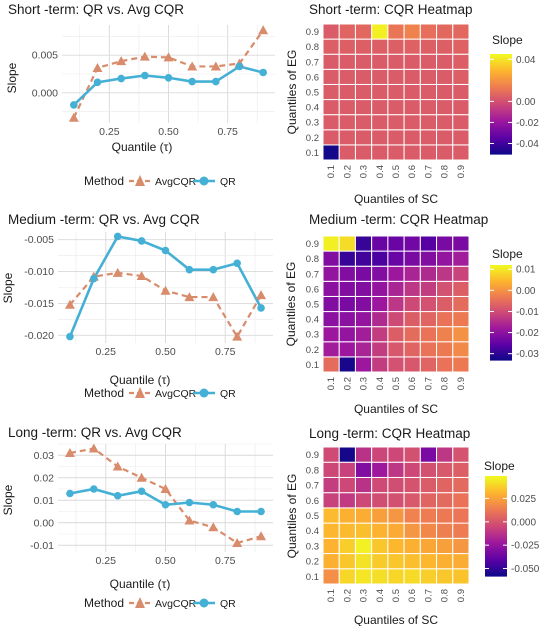 This screenshot has width=550, height=626. Describe the element at coordinates (312, 486) in the screenshot. I see `y-tick-label: 0.7` at that location.